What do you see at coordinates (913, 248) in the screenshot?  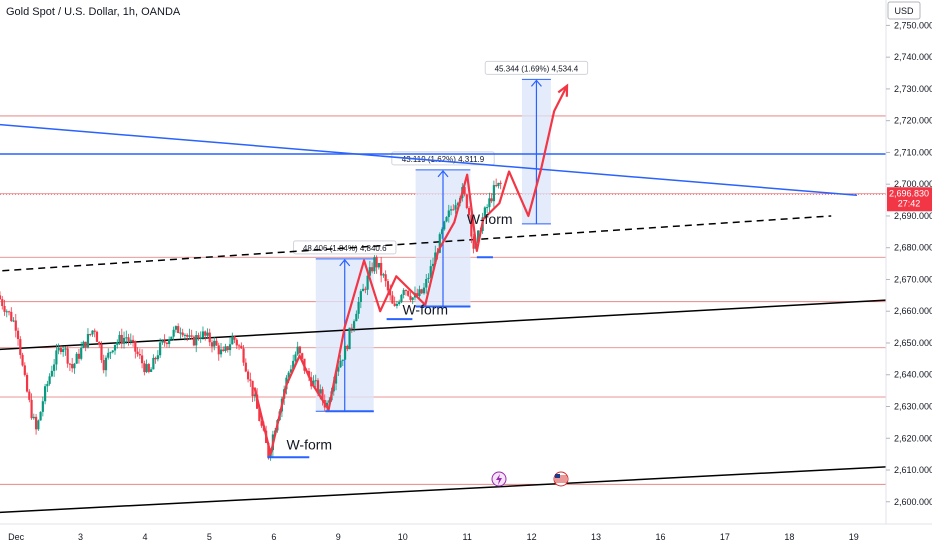 I see `y-tick-label: 2,680.000` at bounding box center [913, 248].